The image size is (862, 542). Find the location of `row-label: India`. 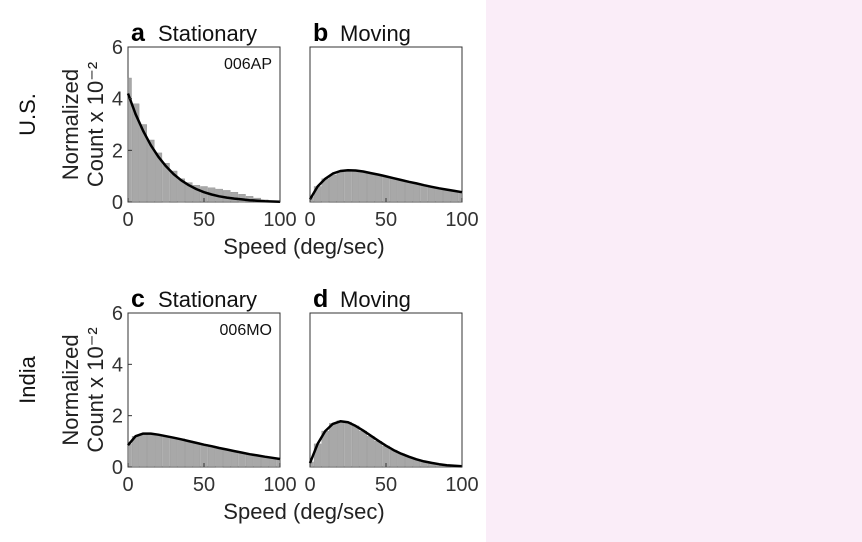

row-label: India is located at coordinates (27, 379).